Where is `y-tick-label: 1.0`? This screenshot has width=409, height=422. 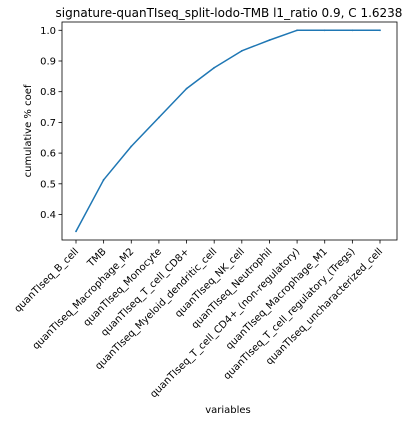
y-tick-label: 1.0 is located at coordinates (48, 31).